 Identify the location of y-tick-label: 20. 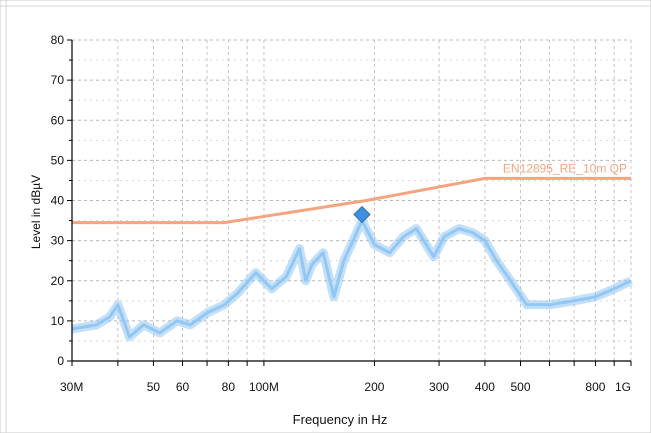
(58, 281).